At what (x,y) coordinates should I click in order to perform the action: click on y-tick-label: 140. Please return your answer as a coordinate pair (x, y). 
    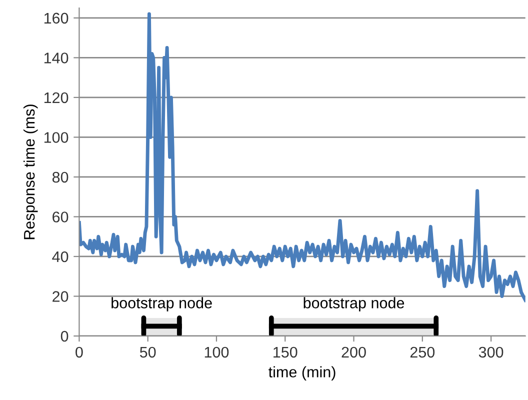
    Looking at the image, I should click on (56, 58).